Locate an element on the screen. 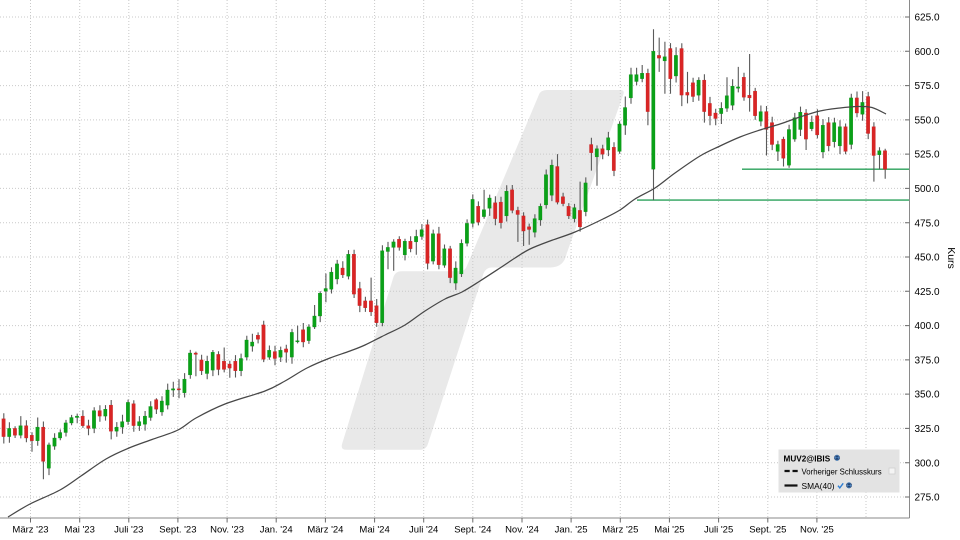  svg-text: SMA(40) is located at coordinates (818, 486).